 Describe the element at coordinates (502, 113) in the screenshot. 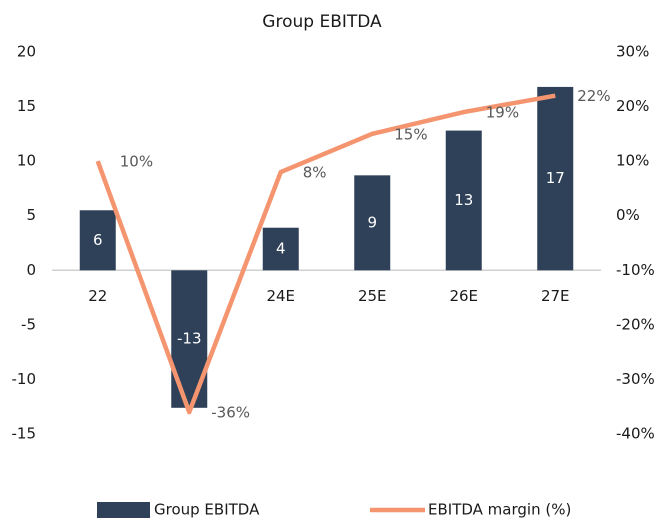

I see `line-label: 19%` at that location.